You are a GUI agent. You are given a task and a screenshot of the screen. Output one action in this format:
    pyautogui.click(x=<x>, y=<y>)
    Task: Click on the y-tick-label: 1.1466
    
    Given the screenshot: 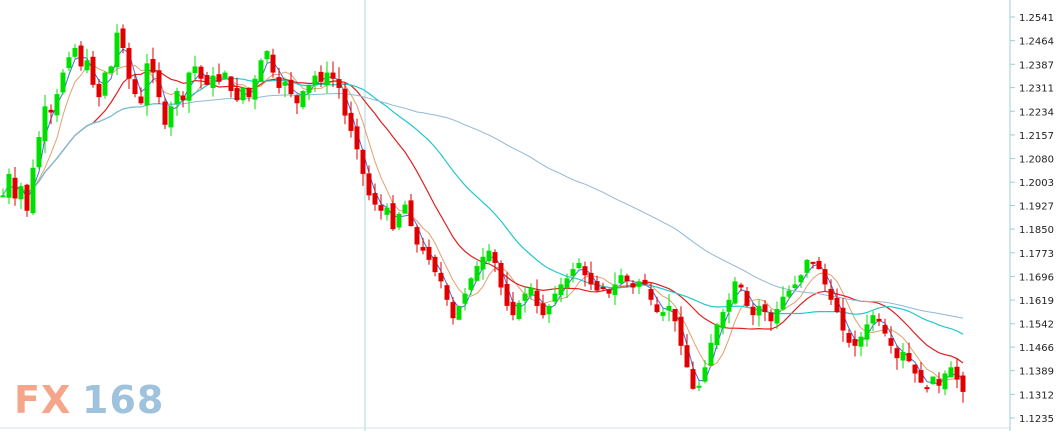 What is the action you would take?
    pyautogui.click(x=1036, y=348)
    